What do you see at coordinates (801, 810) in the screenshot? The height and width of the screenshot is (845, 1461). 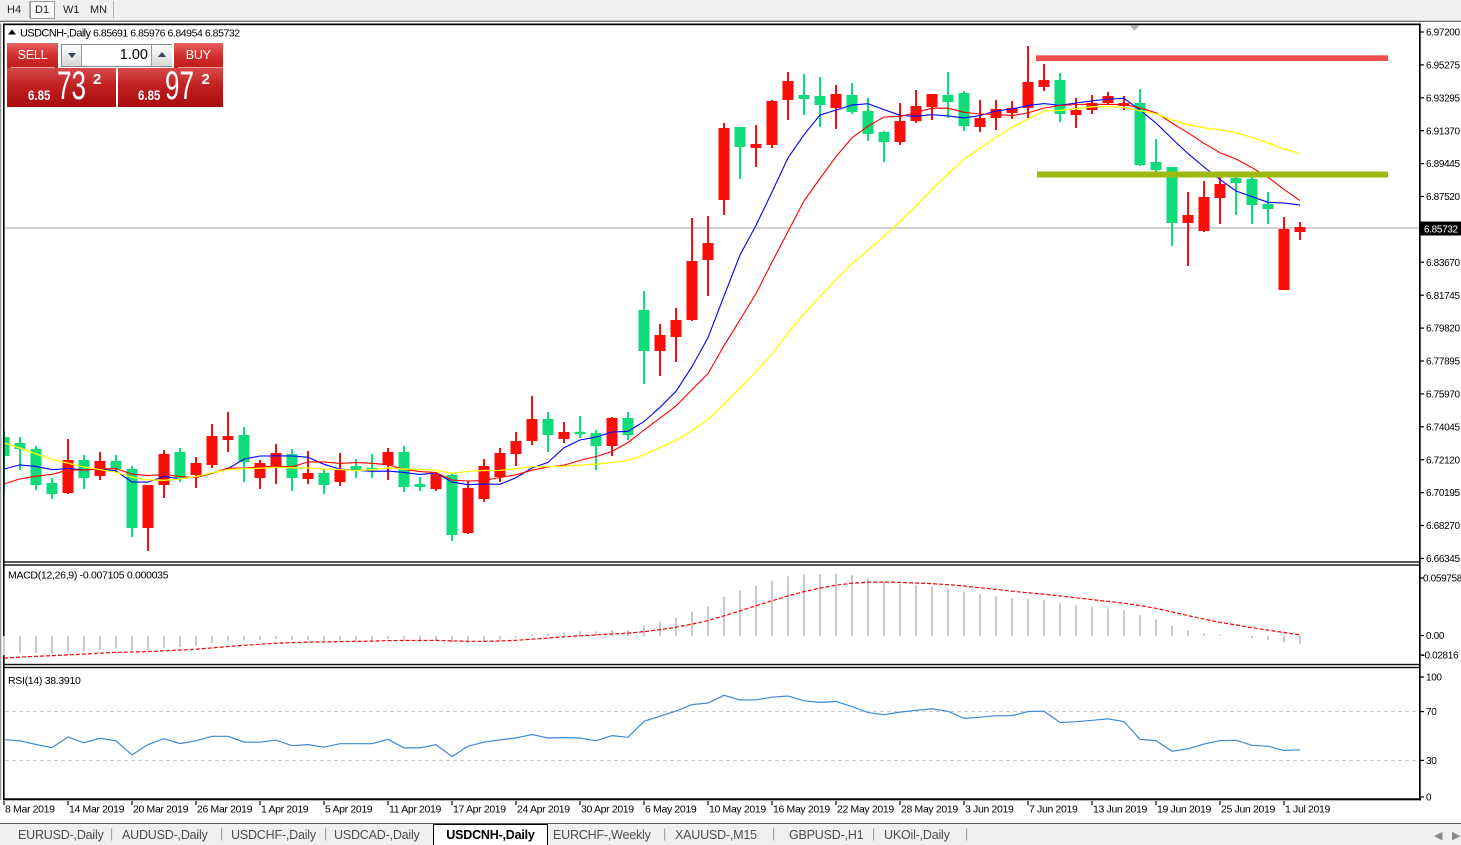 I see `svg-text: 16 May 2019` at bounding box center [801, 810].